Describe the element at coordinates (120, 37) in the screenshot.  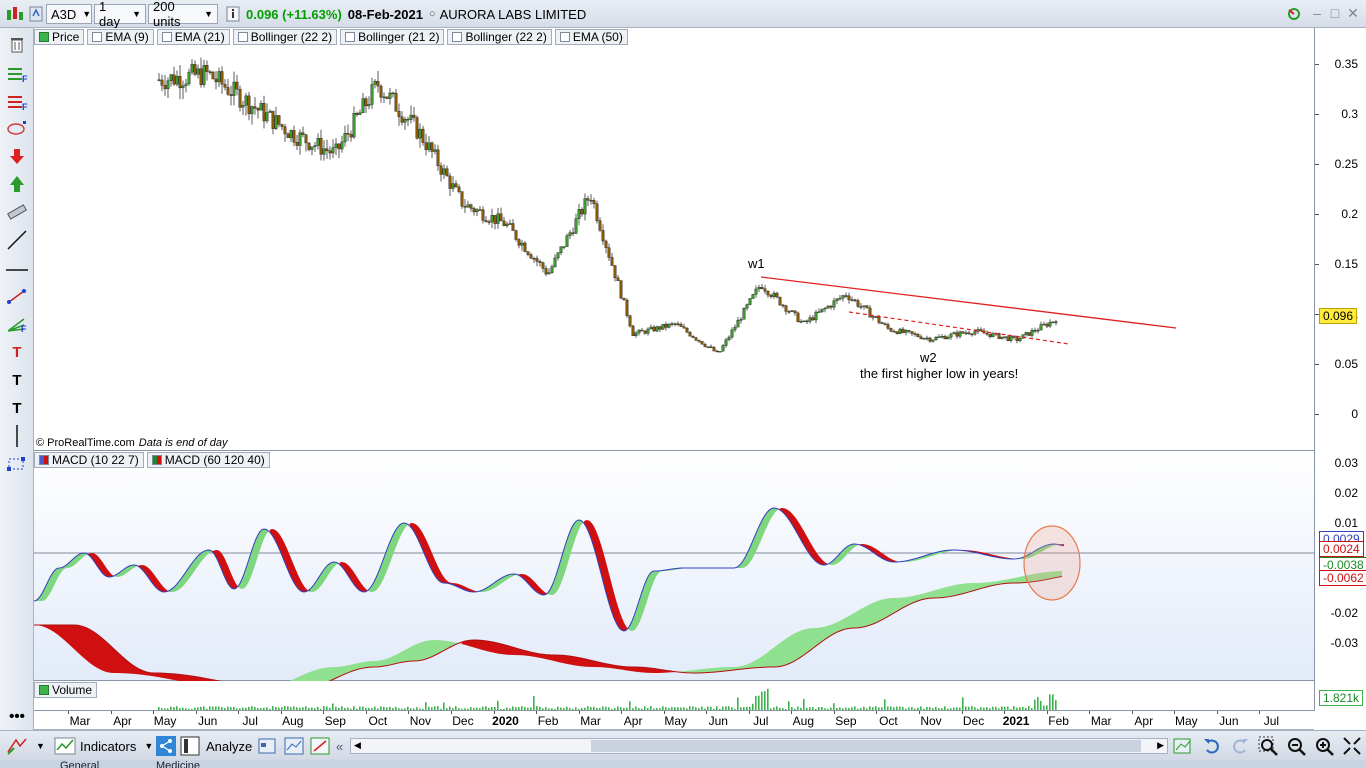
I see `legend-ema-9: EMA (9)` at that location.